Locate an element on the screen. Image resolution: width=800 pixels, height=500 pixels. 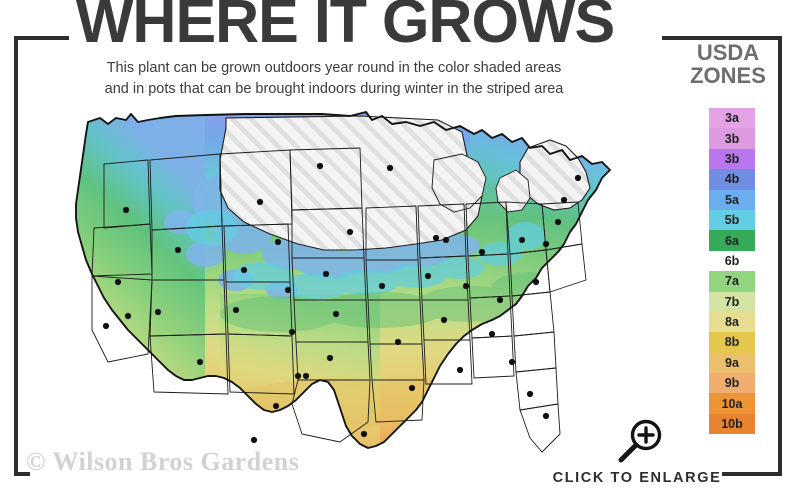
legend-swatch-10a-14: 10a is located at coordinates (732, 403).